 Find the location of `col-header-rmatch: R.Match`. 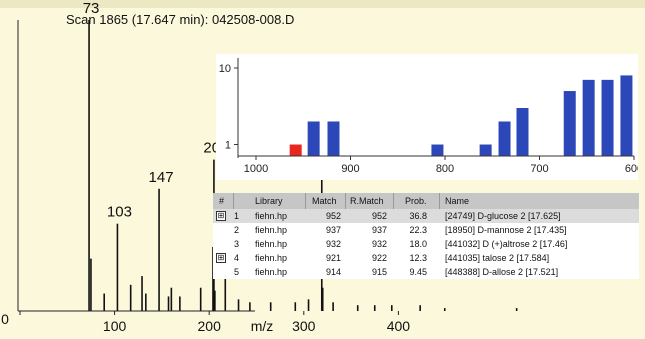

col-header-rmatch: R.Match is located at coordinates (367, 201).